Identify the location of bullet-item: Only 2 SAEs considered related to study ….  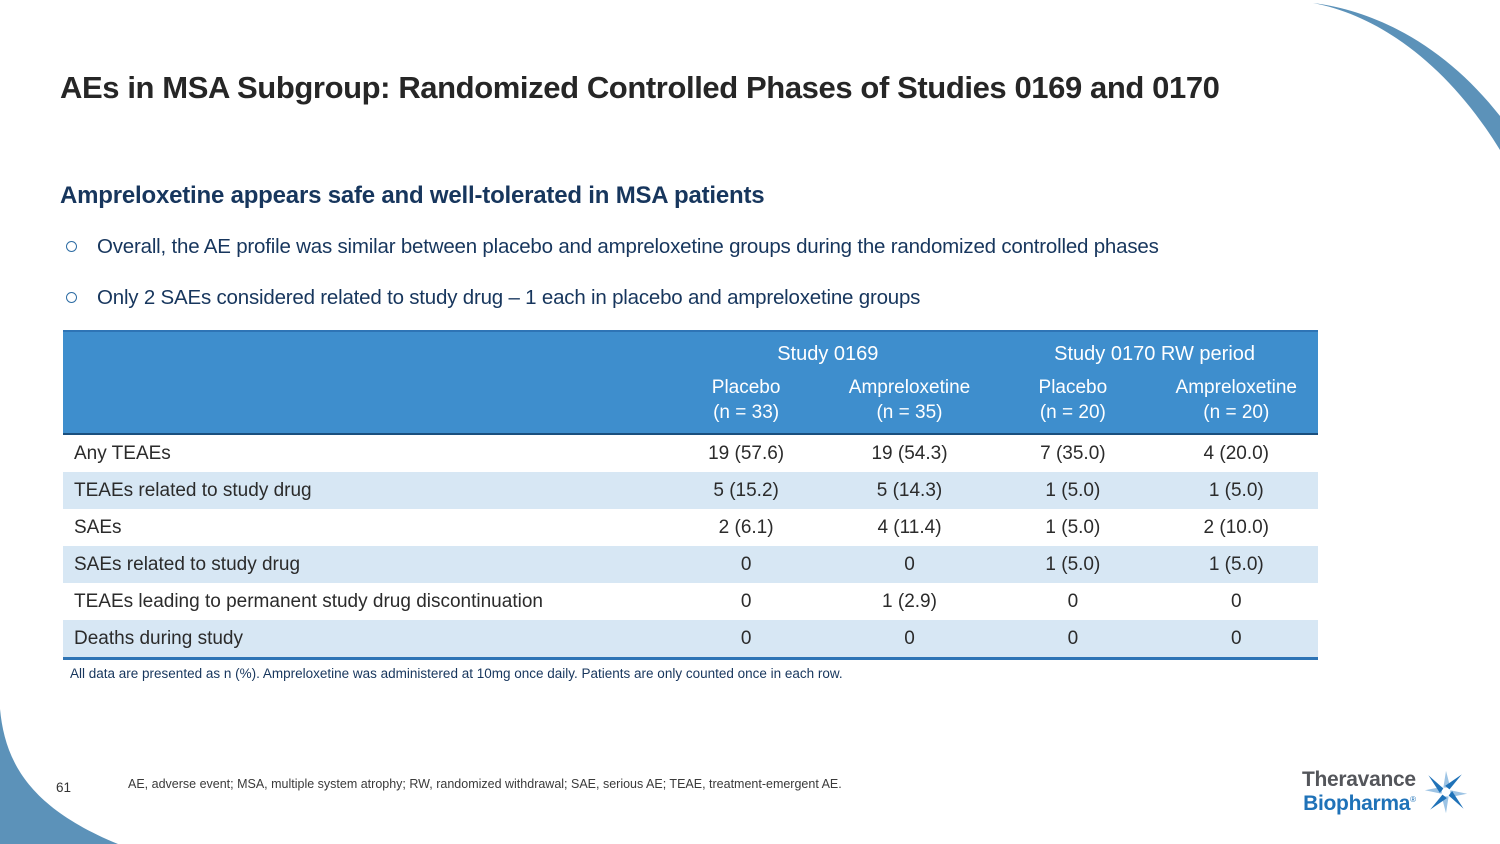
(757, 297).